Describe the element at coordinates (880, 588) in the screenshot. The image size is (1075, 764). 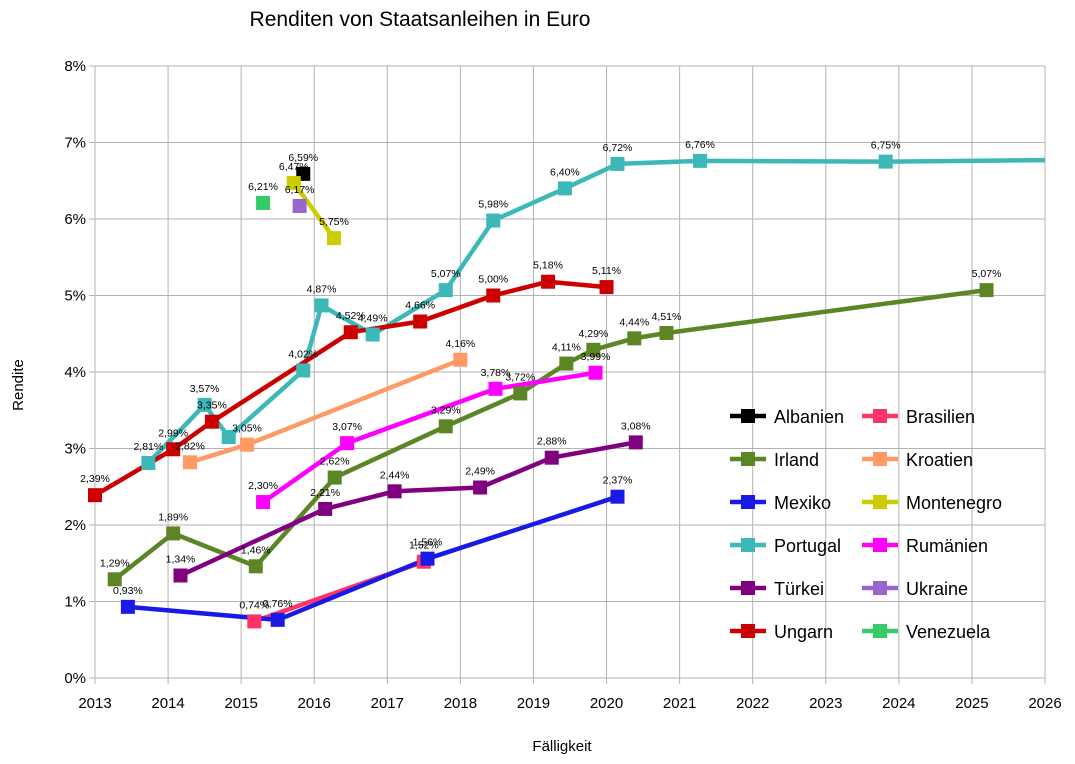
I see `legend-marker-ukraine` at that location.